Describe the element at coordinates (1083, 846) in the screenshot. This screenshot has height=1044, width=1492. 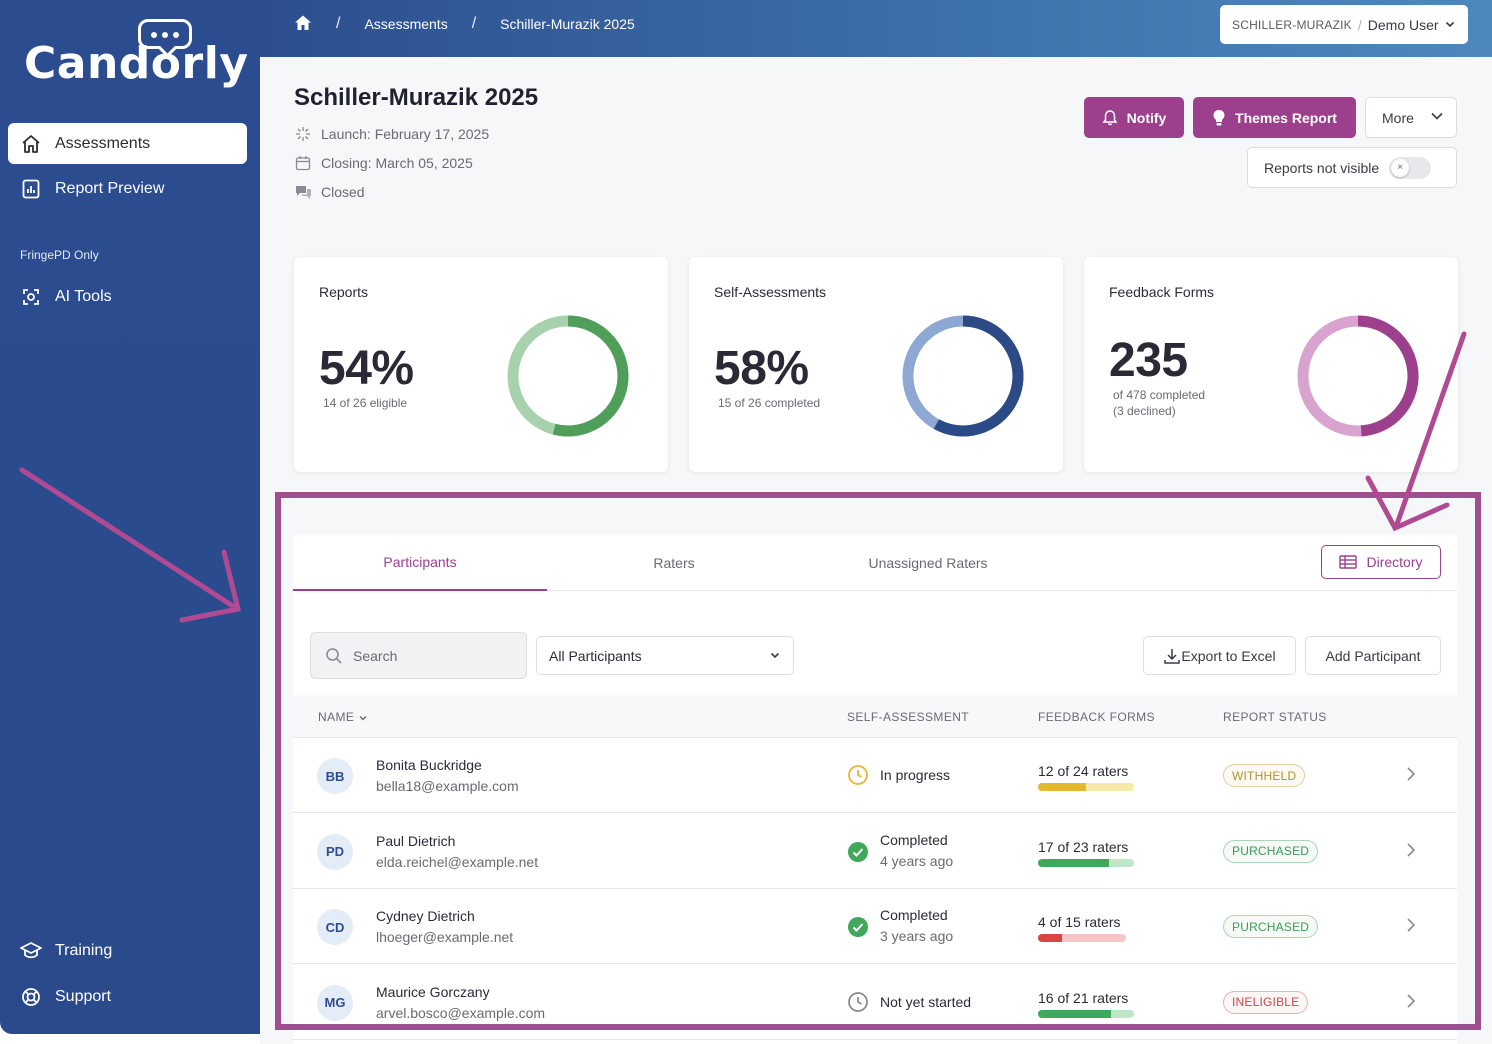
I see `feedback-forms-count: 17 of 23 raters` at that location.